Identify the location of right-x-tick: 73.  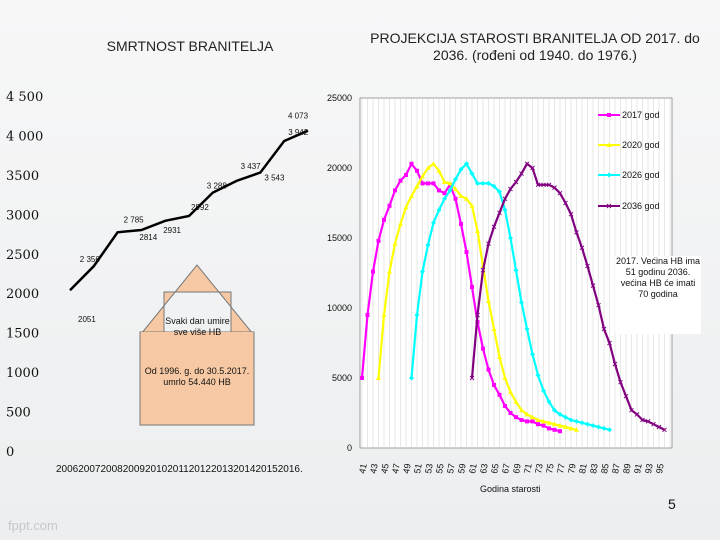
(539, 469).